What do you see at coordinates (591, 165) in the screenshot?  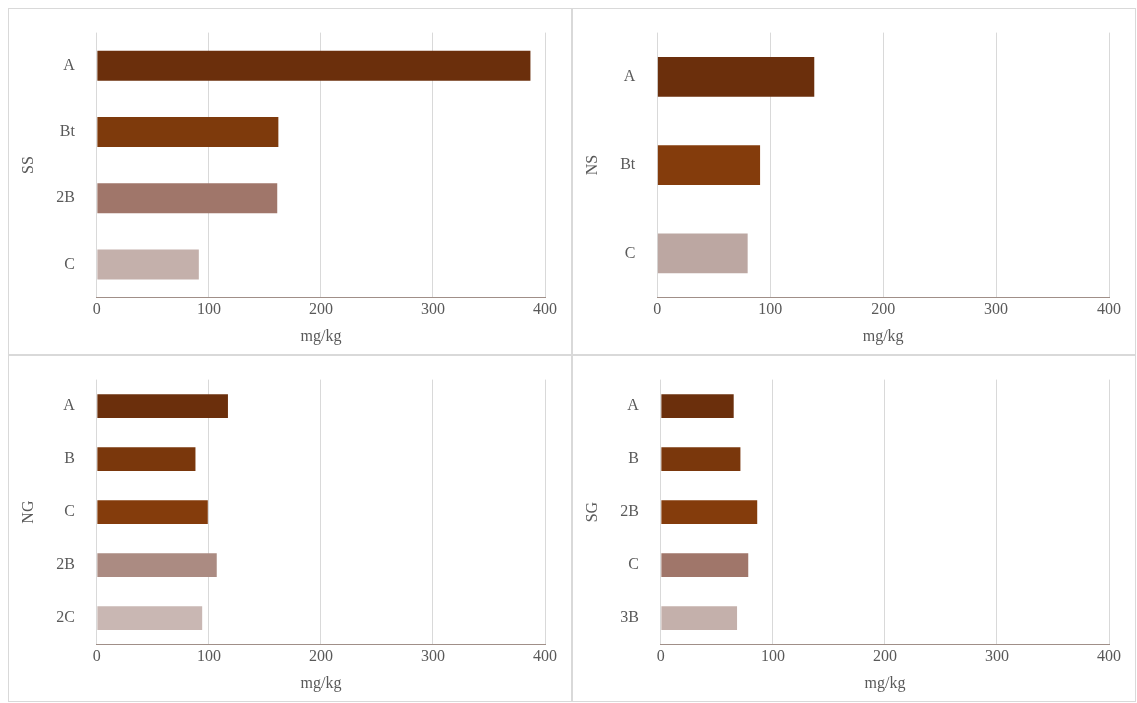 I see `y-axis-title: NS` at bounding box center [591, 165].